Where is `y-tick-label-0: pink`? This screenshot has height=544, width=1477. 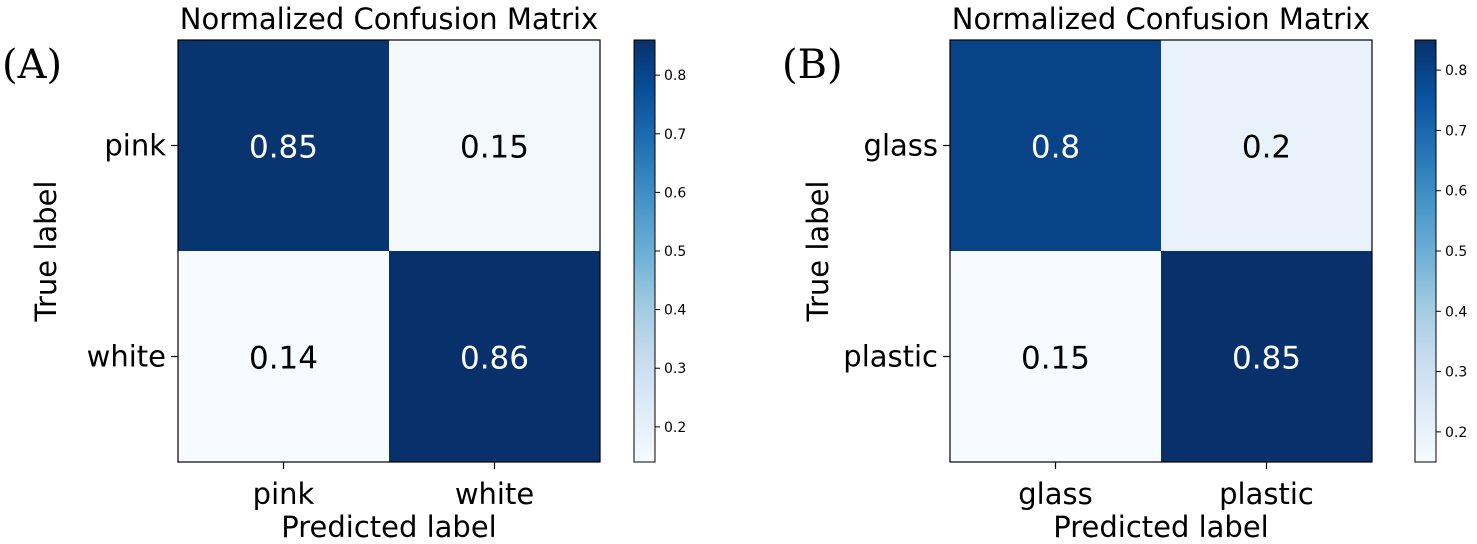
y-tick-label-0: pink is located at coordinates (135, 146).